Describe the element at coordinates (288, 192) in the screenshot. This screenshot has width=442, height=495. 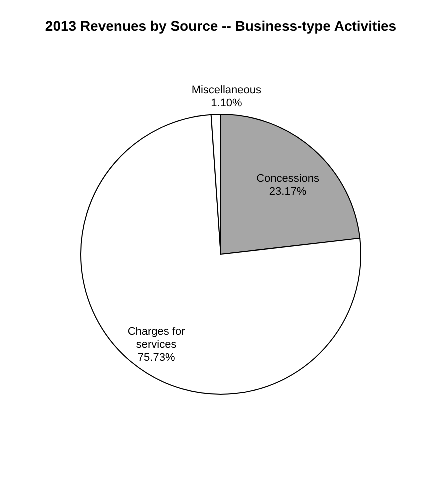
I see `data-label: 23.17%` at that location.